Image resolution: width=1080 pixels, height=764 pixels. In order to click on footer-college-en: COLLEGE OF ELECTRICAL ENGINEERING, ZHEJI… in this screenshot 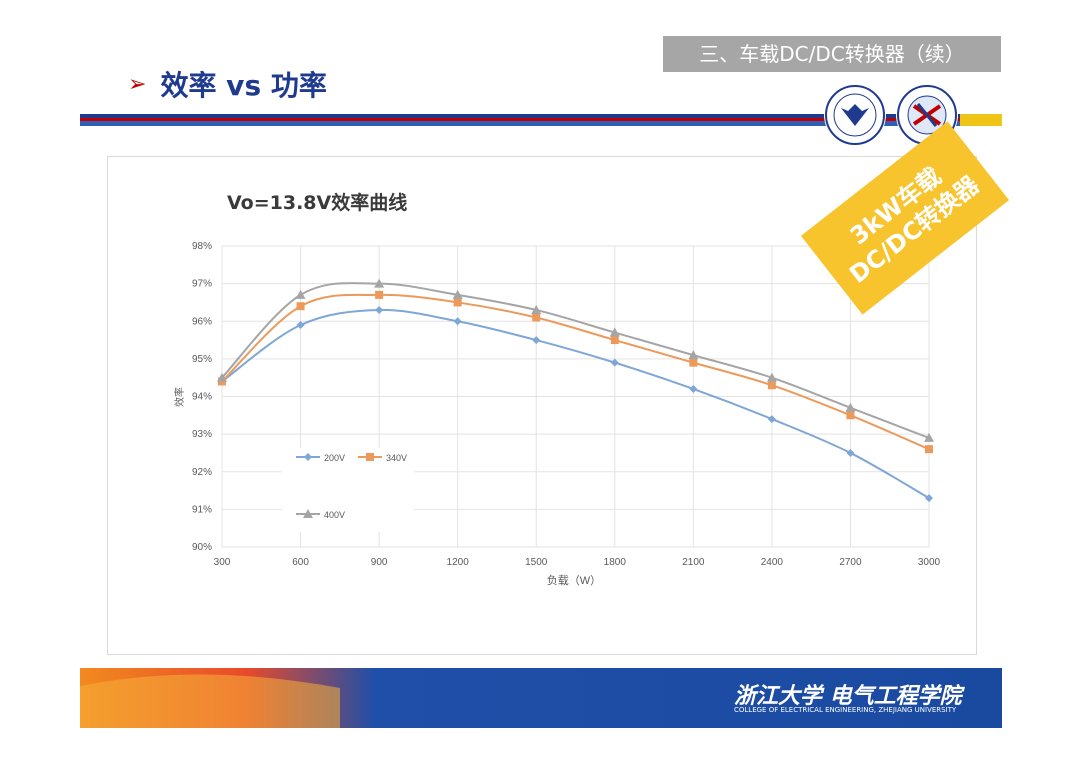, I will do `click(845, 710)`.